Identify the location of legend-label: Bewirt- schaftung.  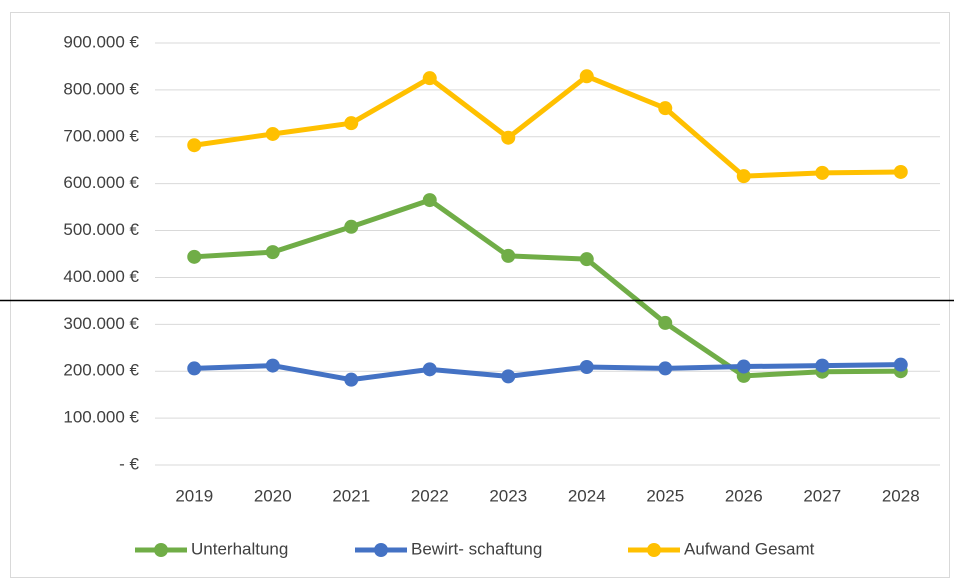
(476, 548).